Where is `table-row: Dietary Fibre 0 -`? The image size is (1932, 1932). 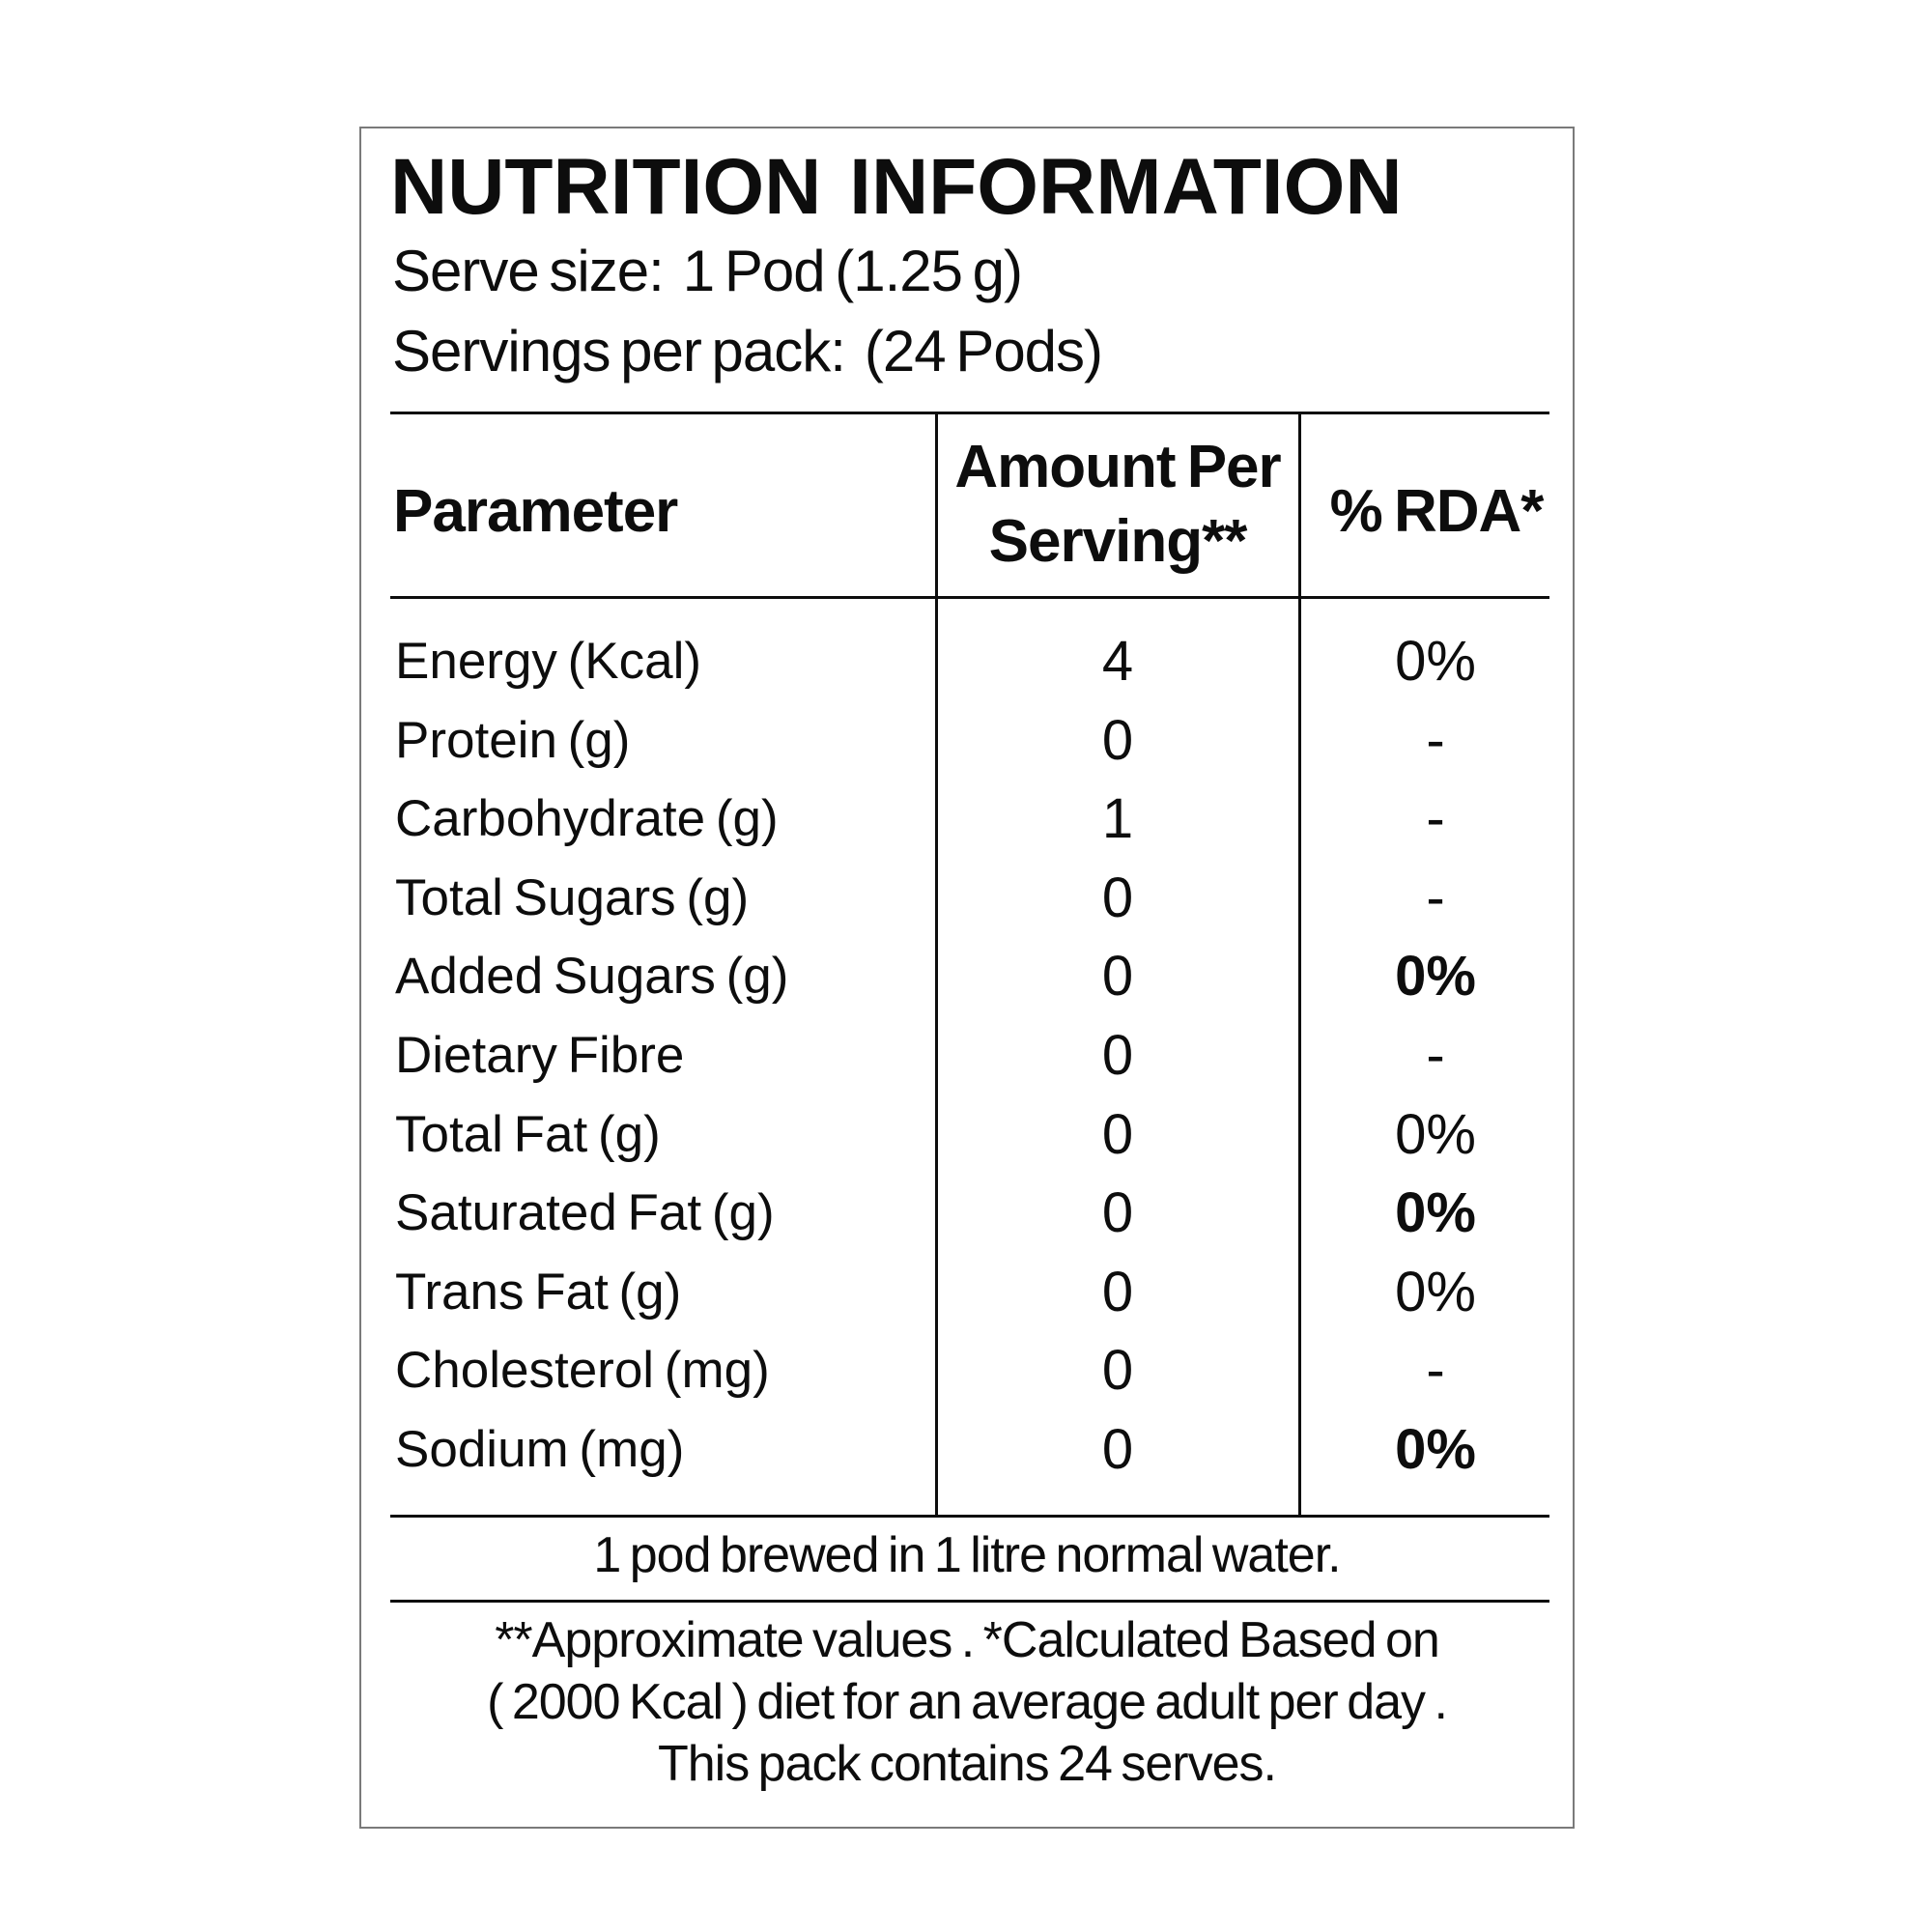 table-row: Dietary Fibre 0 - is located at coordinates (967, 1055).